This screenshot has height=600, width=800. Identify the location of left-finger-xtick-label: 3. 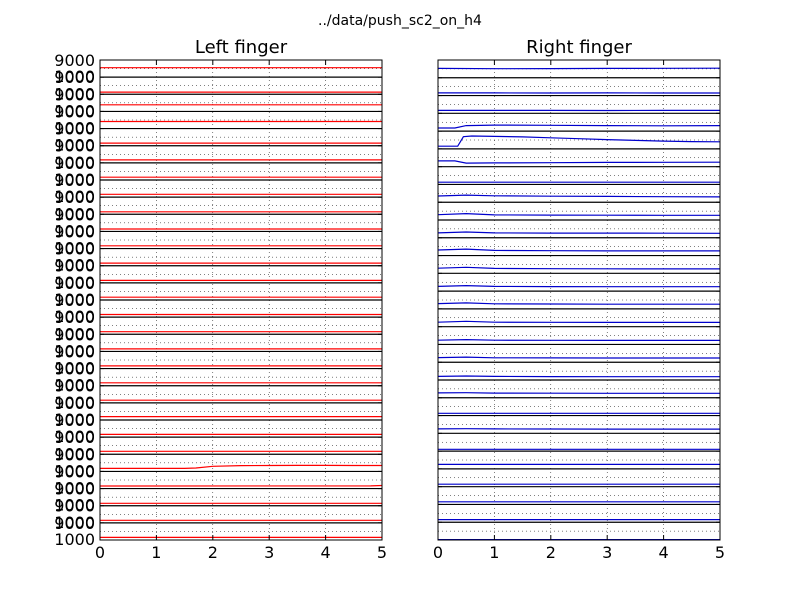
(269, 552).